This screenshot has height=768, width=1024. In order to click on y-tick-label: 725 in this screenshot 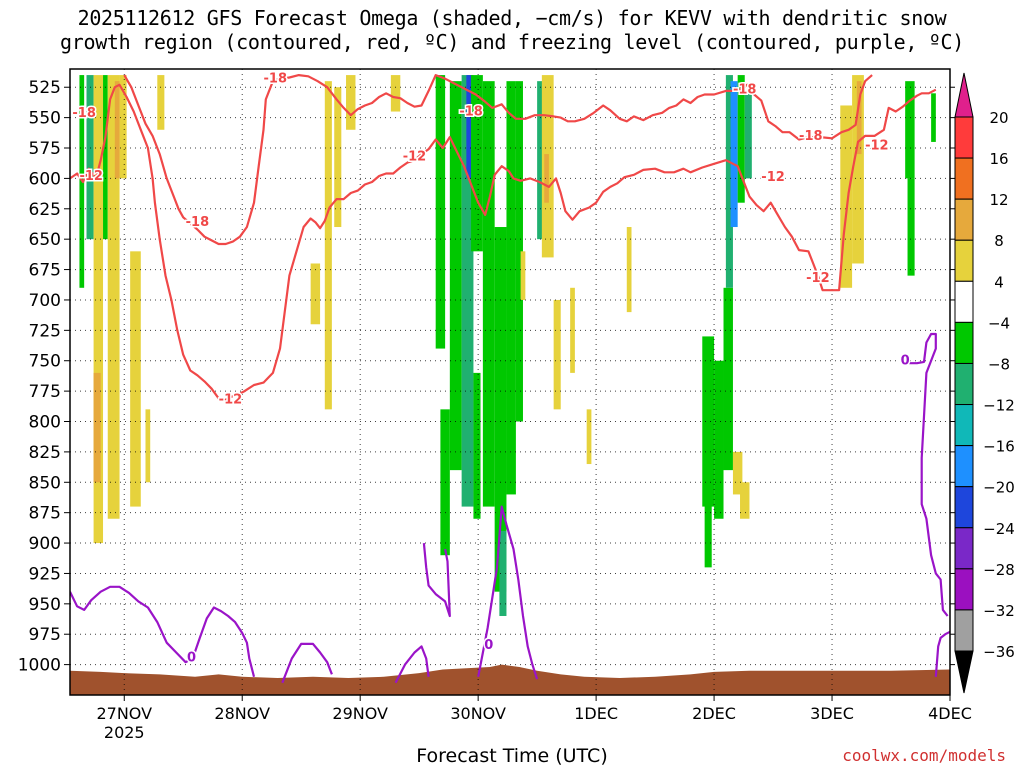, I will do `click(45, 331)`.